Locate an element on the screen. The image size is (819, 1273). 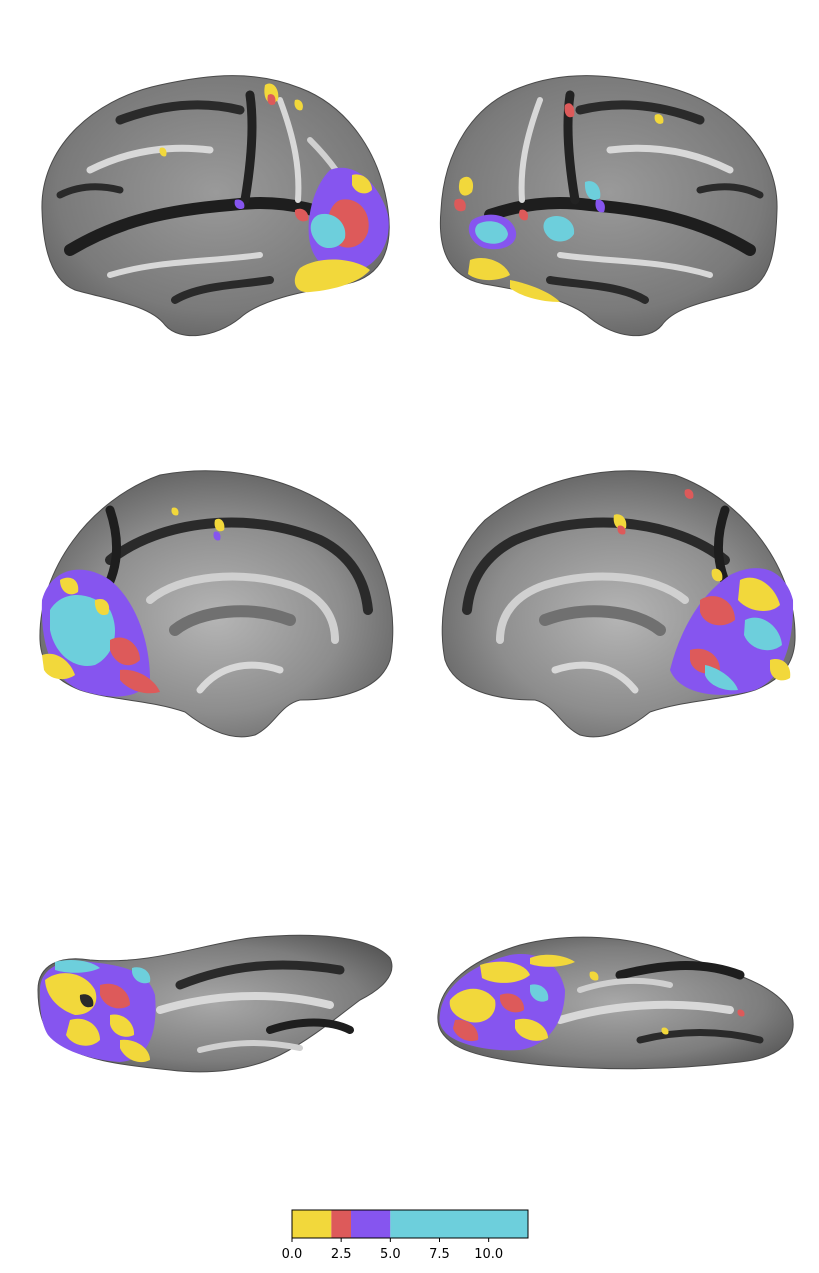
right-medial-activation is located at coordinates (703, 592).